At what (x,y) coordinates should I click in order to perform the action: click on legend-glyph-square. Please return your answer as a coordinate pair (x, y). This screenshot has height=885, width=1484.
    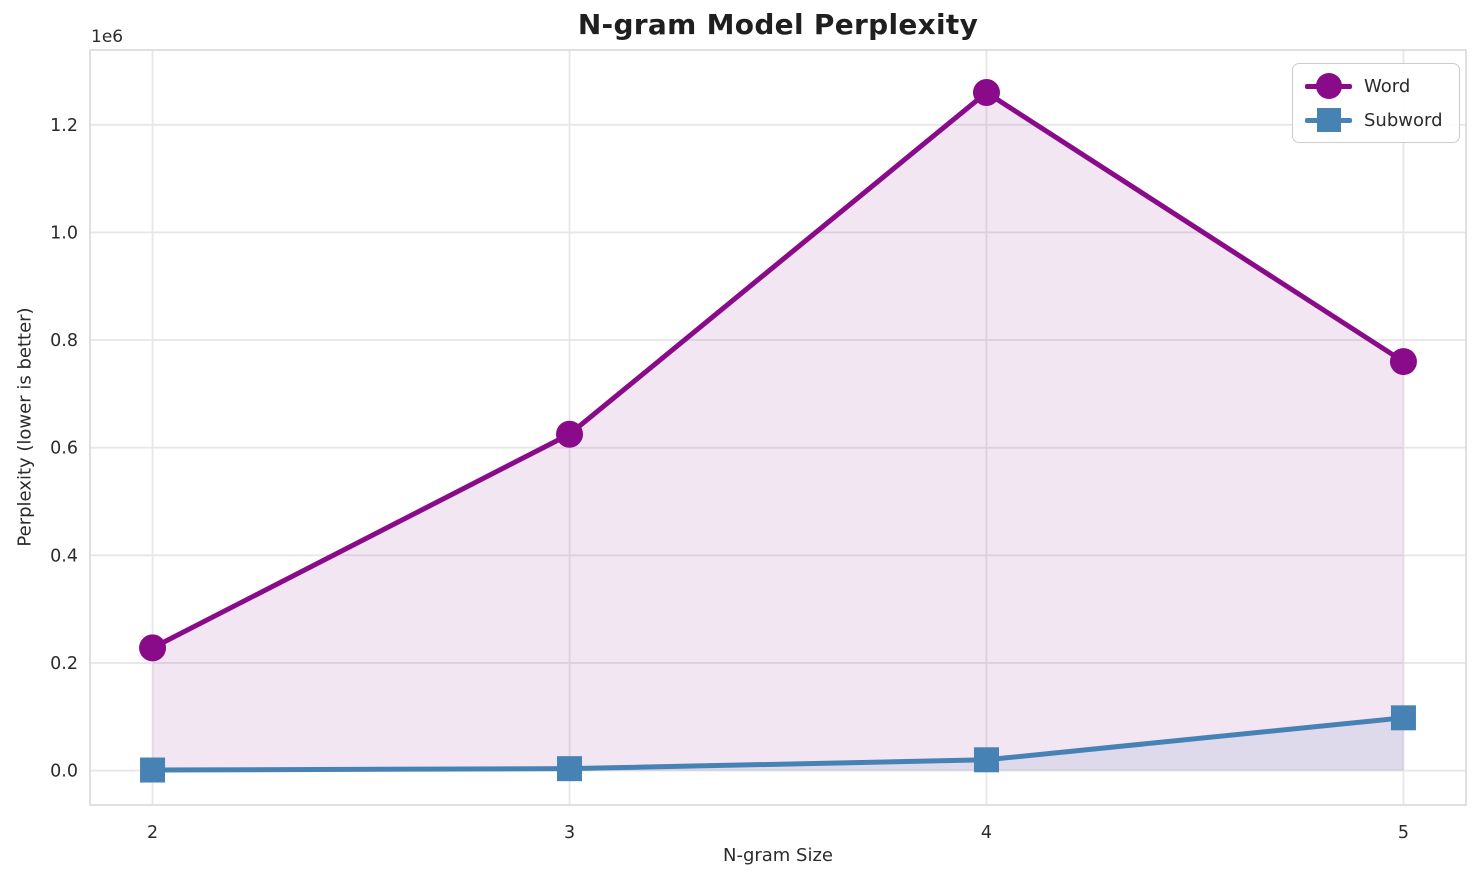
    Looking at the image, I should click on (1328, 120).